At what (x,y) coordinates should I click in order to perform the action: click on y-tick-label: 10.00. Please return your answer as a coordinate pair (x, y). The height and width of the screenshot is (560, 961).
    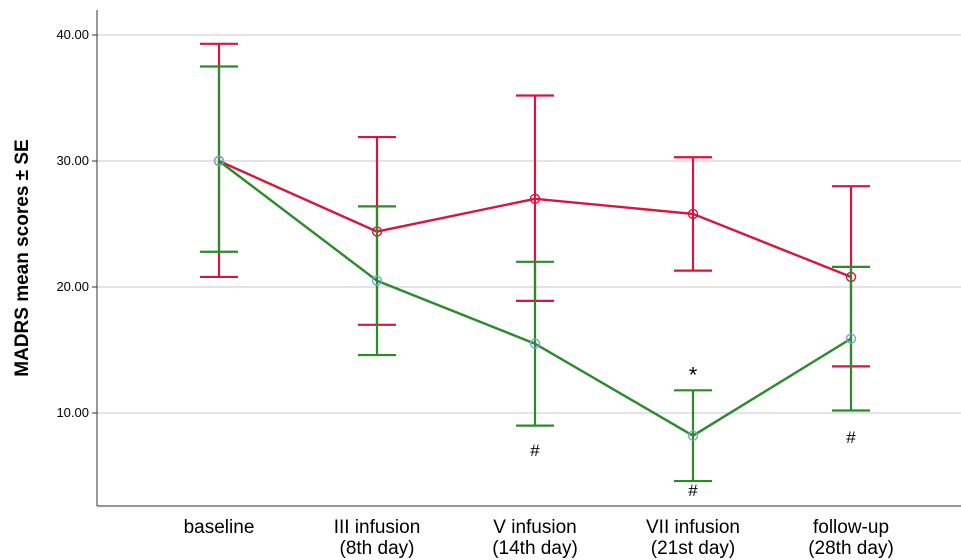
    Looking at the image, I should click on (72, 412).